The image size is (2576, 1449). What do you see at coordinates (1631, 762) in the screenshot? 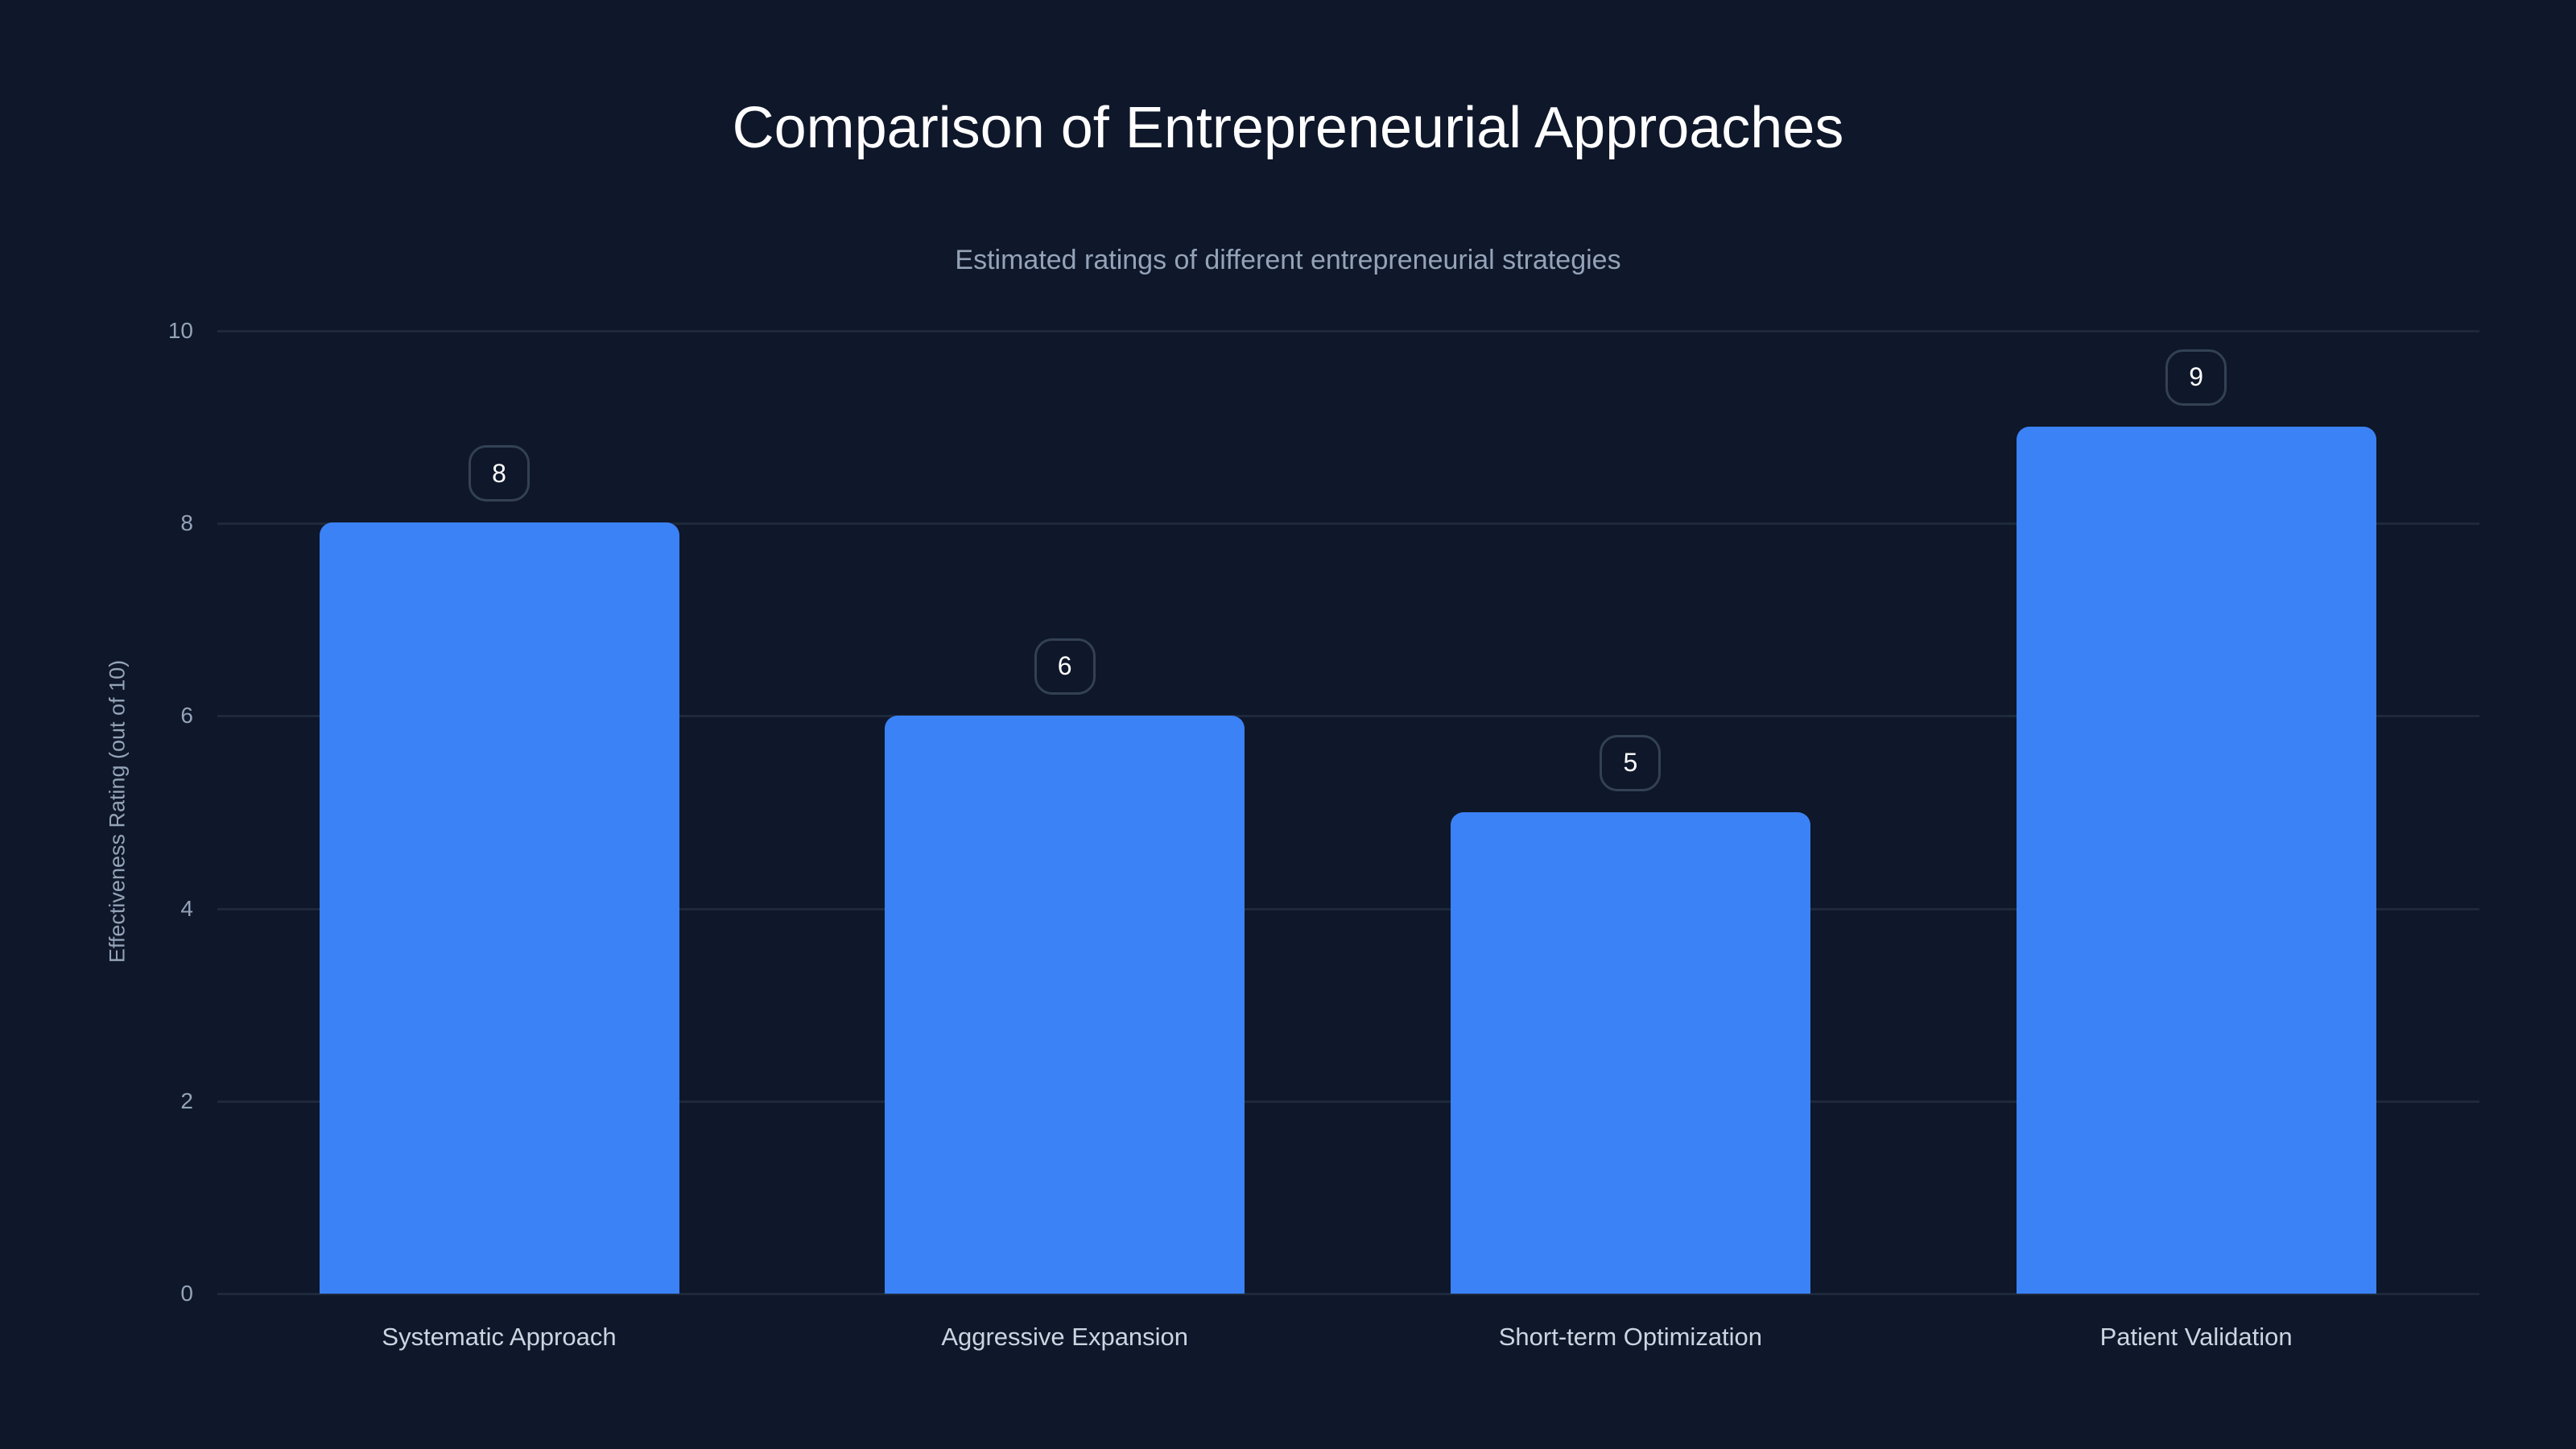
I see `value-label: 5` at bounding box center [1631, 762].